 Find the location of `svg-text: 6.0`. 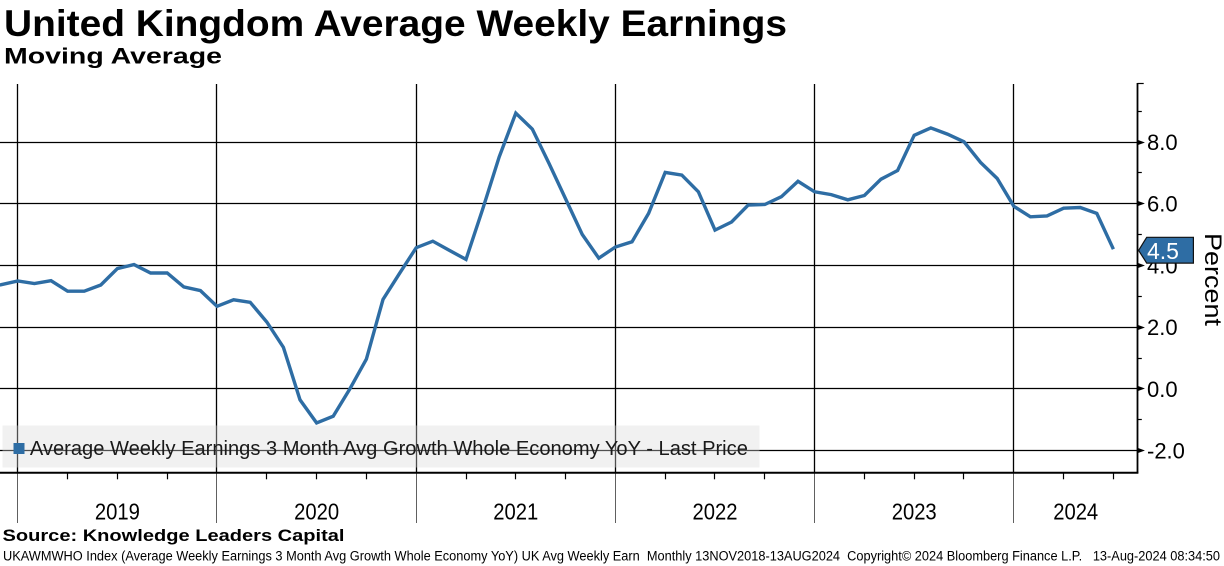

svg-text: 6.0 is located at coordinates (1162, 204).